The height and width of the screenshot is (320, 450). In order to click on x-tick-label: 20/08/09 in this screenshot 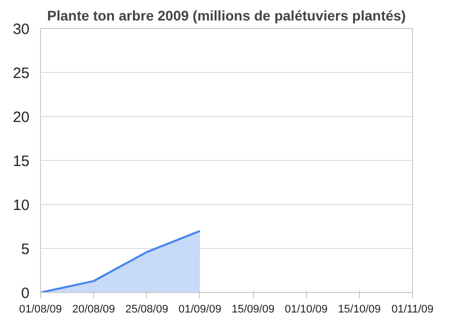, I will do `click(94, 310)`.